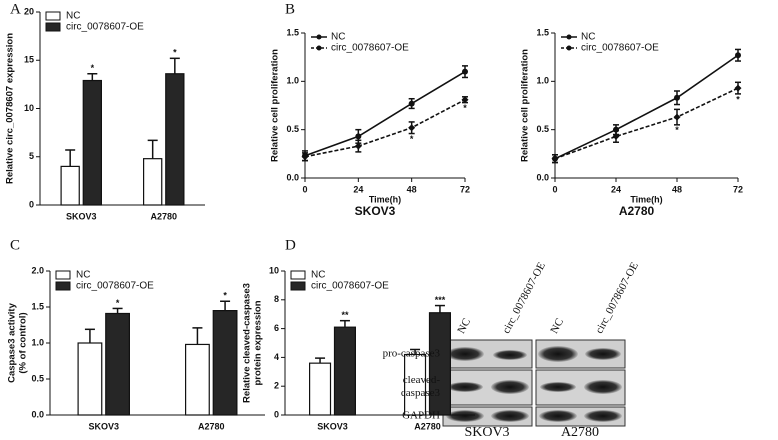 Image resolution: width=778 pixels, height=440 pixels. I want to click on y-tick-label: 5, so click(31, 156).